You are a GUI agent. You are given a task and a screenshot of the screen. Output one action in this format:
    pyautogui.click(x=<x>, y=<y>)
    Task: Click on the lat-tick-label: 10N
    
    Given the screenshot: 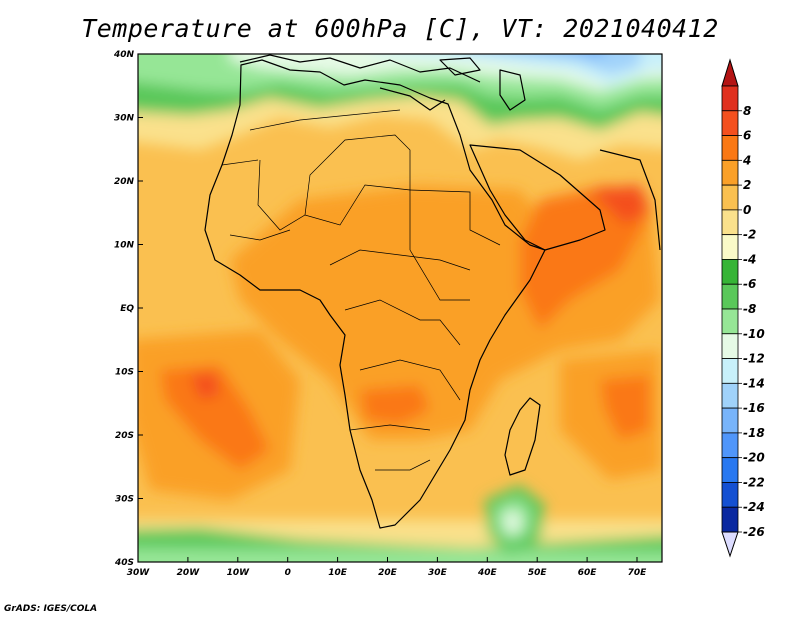 What is the action you would take?
    pyautogui.click(x=124, y=246)
    